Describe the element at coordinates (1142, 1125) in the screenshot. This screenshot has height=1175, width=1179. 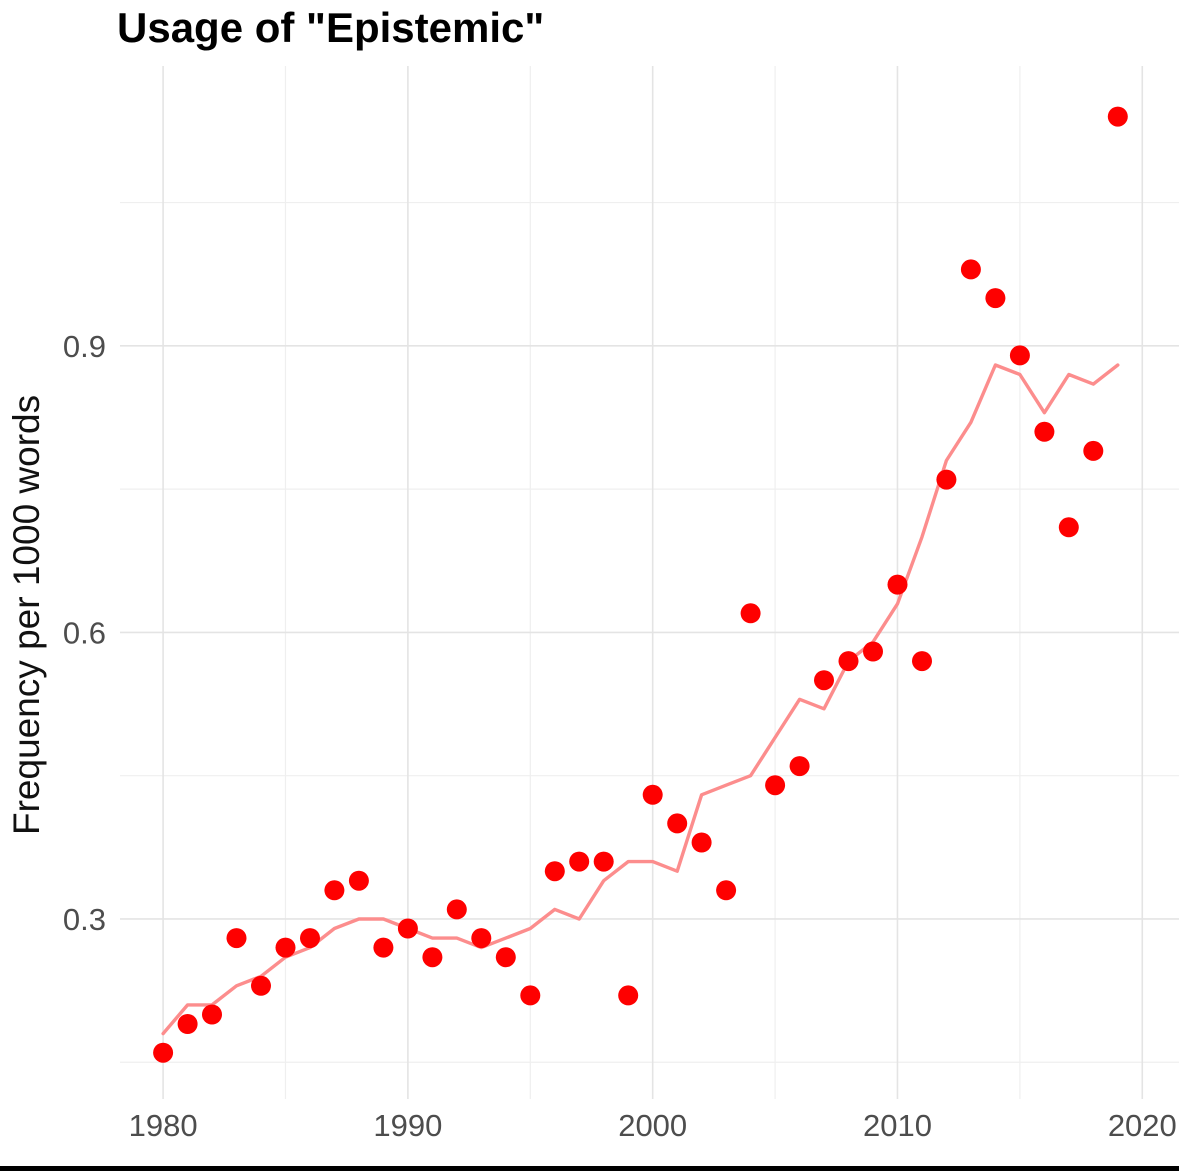
I see `x-tick-label: 2020` at that location.